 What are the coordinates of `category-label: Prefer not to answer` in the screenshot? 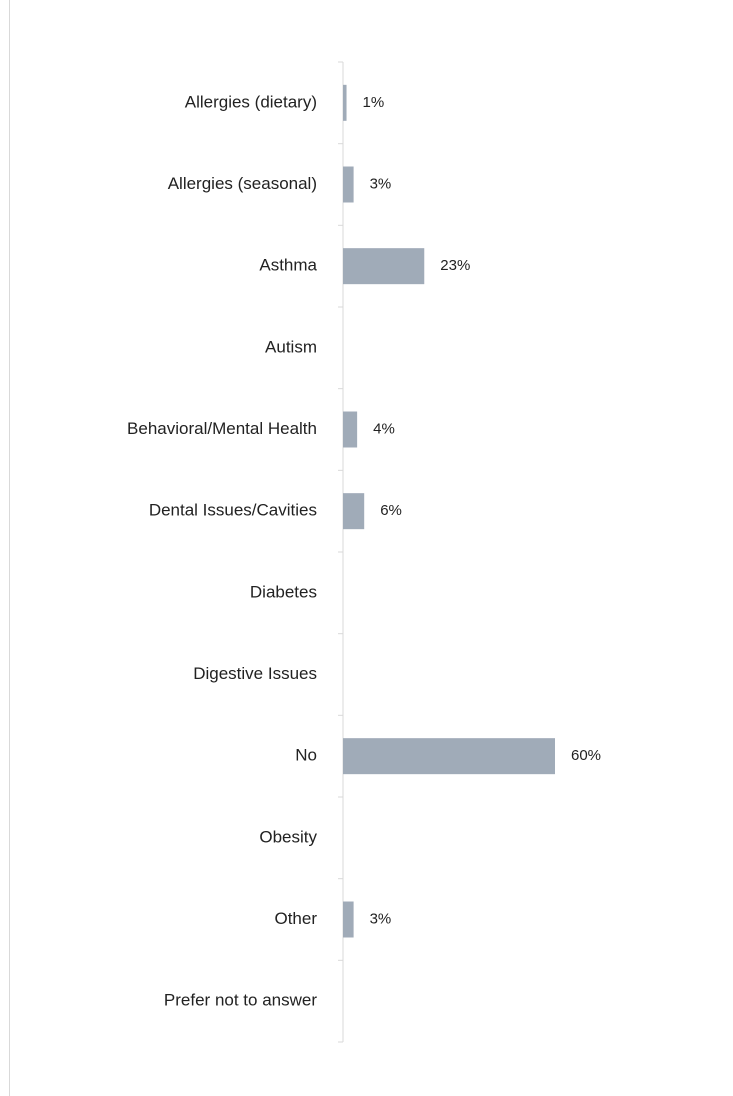 It's located at (240, 1000).